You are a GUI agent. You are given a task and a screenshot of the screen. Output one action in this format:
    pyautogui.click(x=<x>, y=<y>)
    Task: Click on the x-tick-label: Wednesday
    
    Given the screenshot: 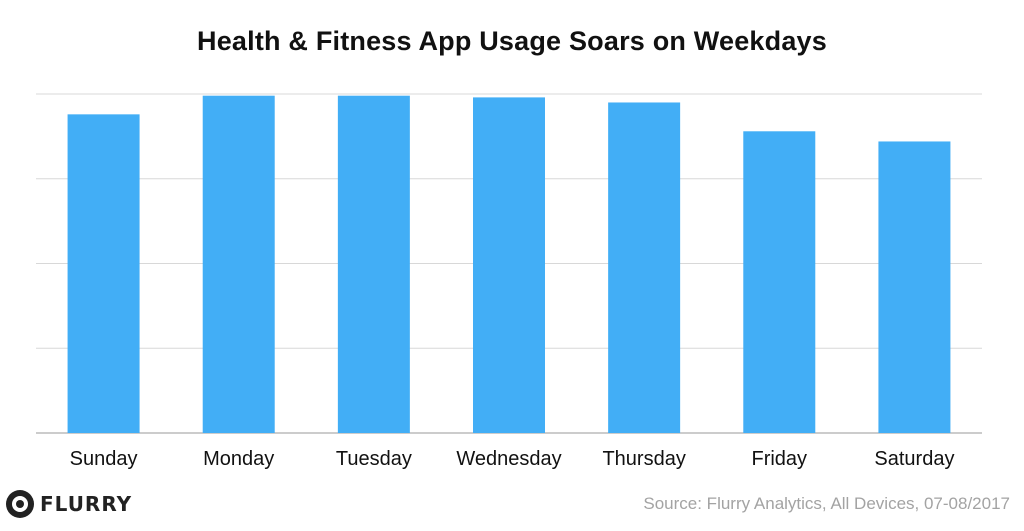 What is the action you would take?
    pyautogui.click(x=508, y=459)
    